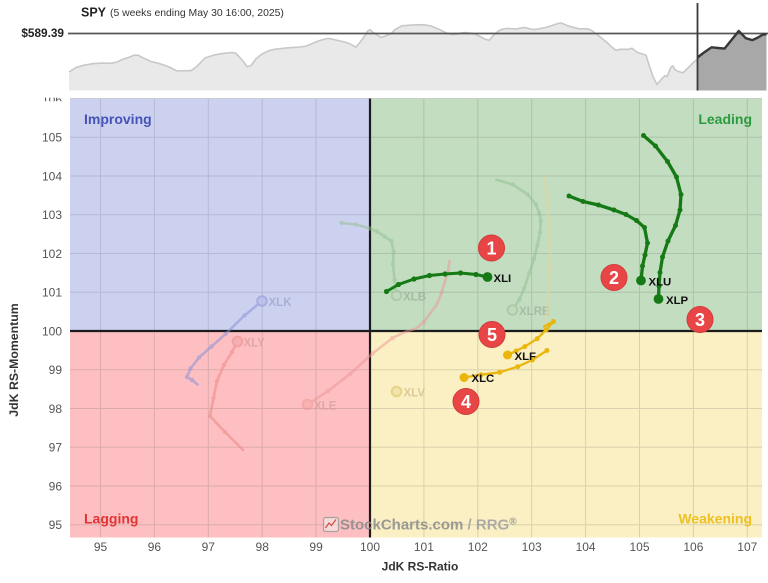  Describe the element at coordinates (281, 303) in the screenshot. I see `svg-text: XLK` at that location.